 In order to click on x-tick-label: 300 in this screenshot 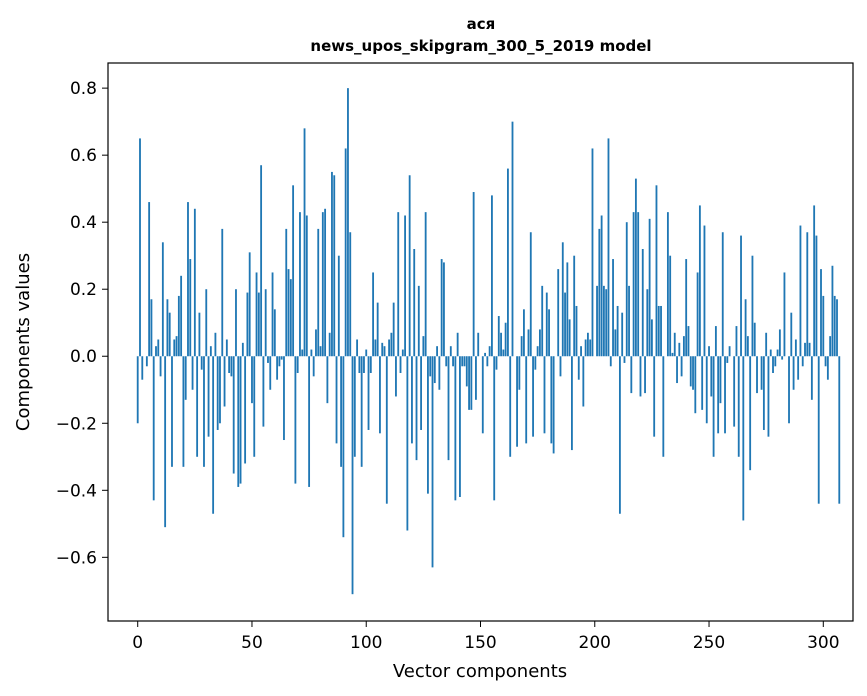, I will do `click(823, 643)`.